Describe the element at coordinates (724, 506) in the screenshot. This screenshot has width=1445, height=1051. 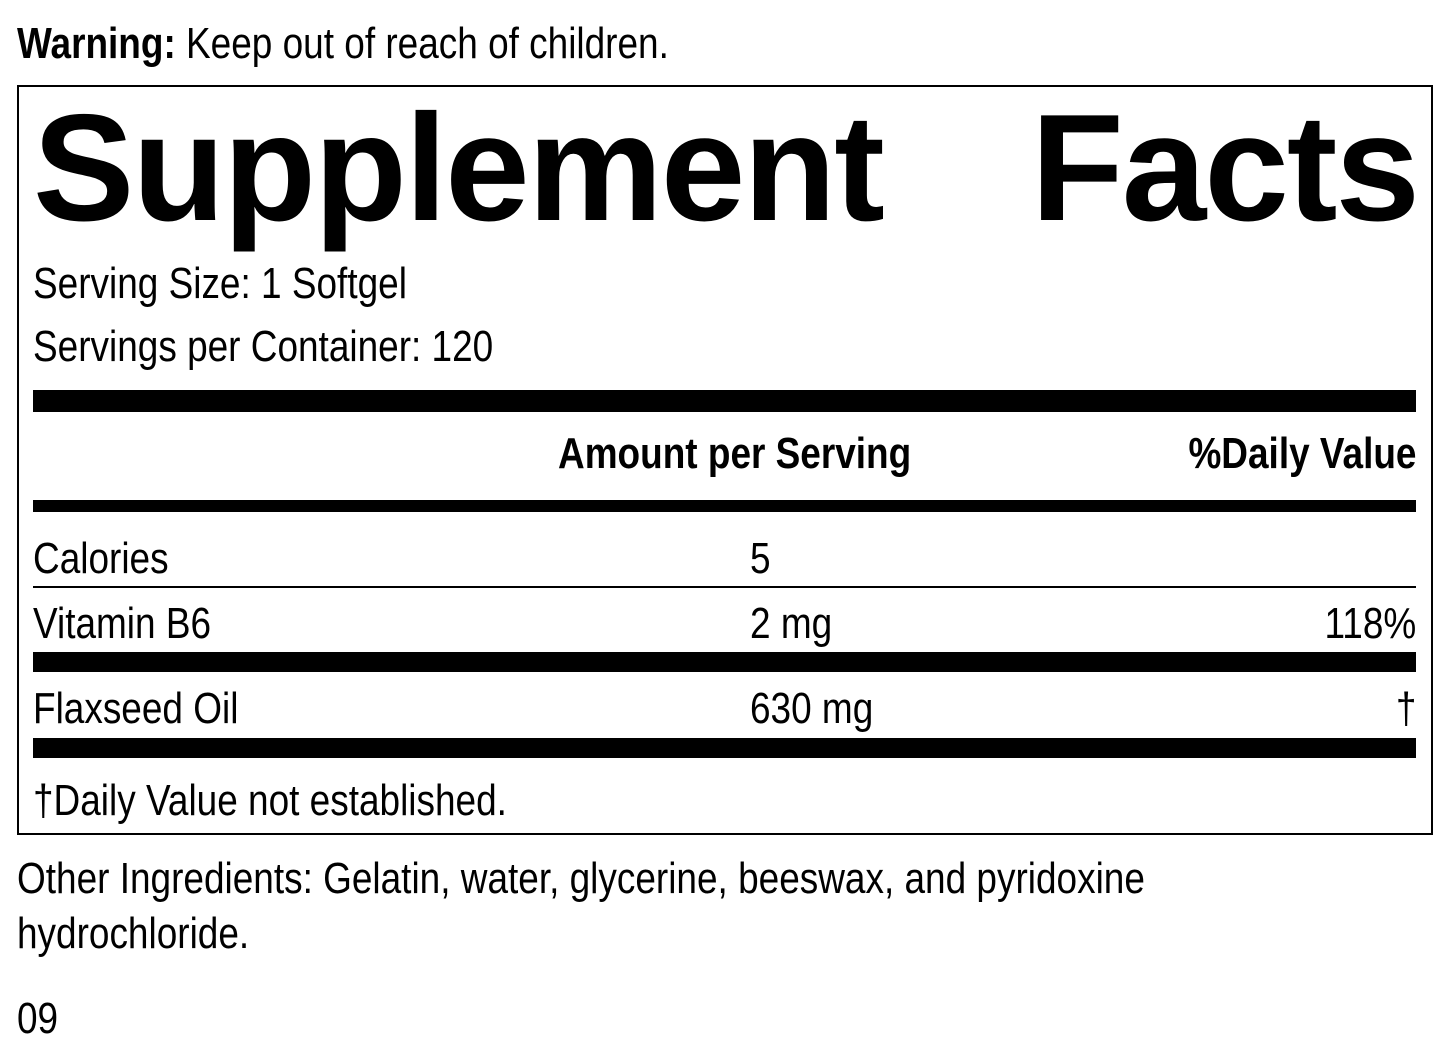
I see `divider-medium` at that location.